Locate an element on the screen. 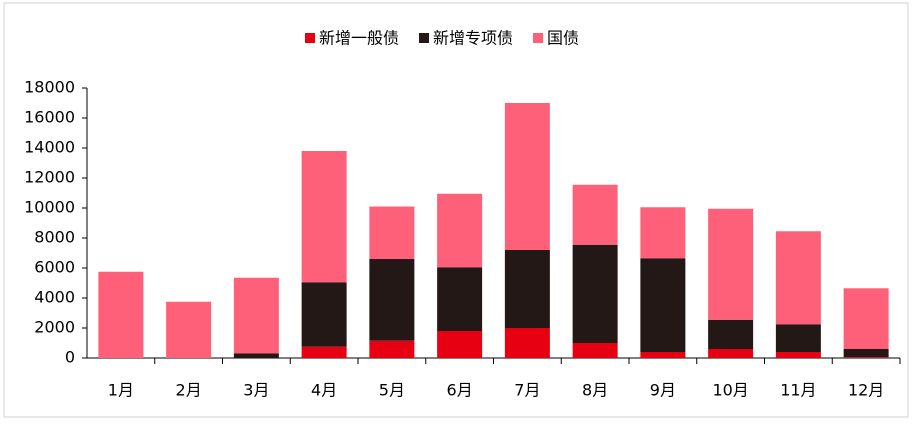  x-tick-label: 5月 is located at coordinates (392, 390).